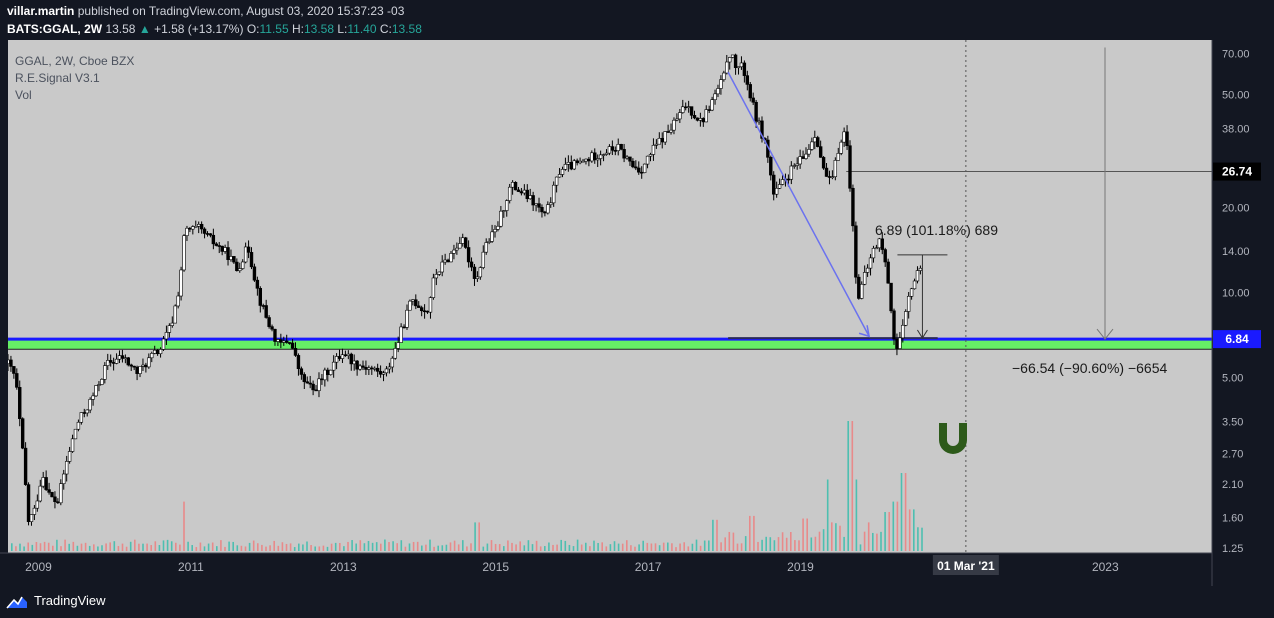  I want to click on symbol-label: BATS:GGAL, 2W, so click(55, 29).